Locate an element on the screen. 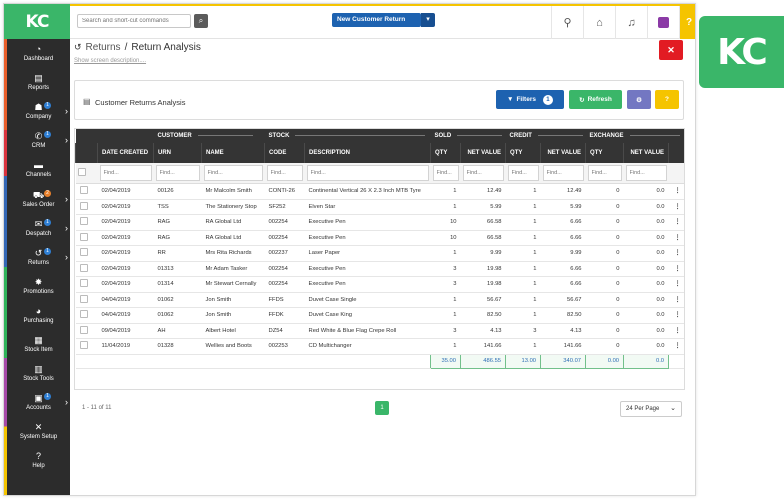 The image size is (784, 500). help-button: ? is located at coordinates (687, 22).